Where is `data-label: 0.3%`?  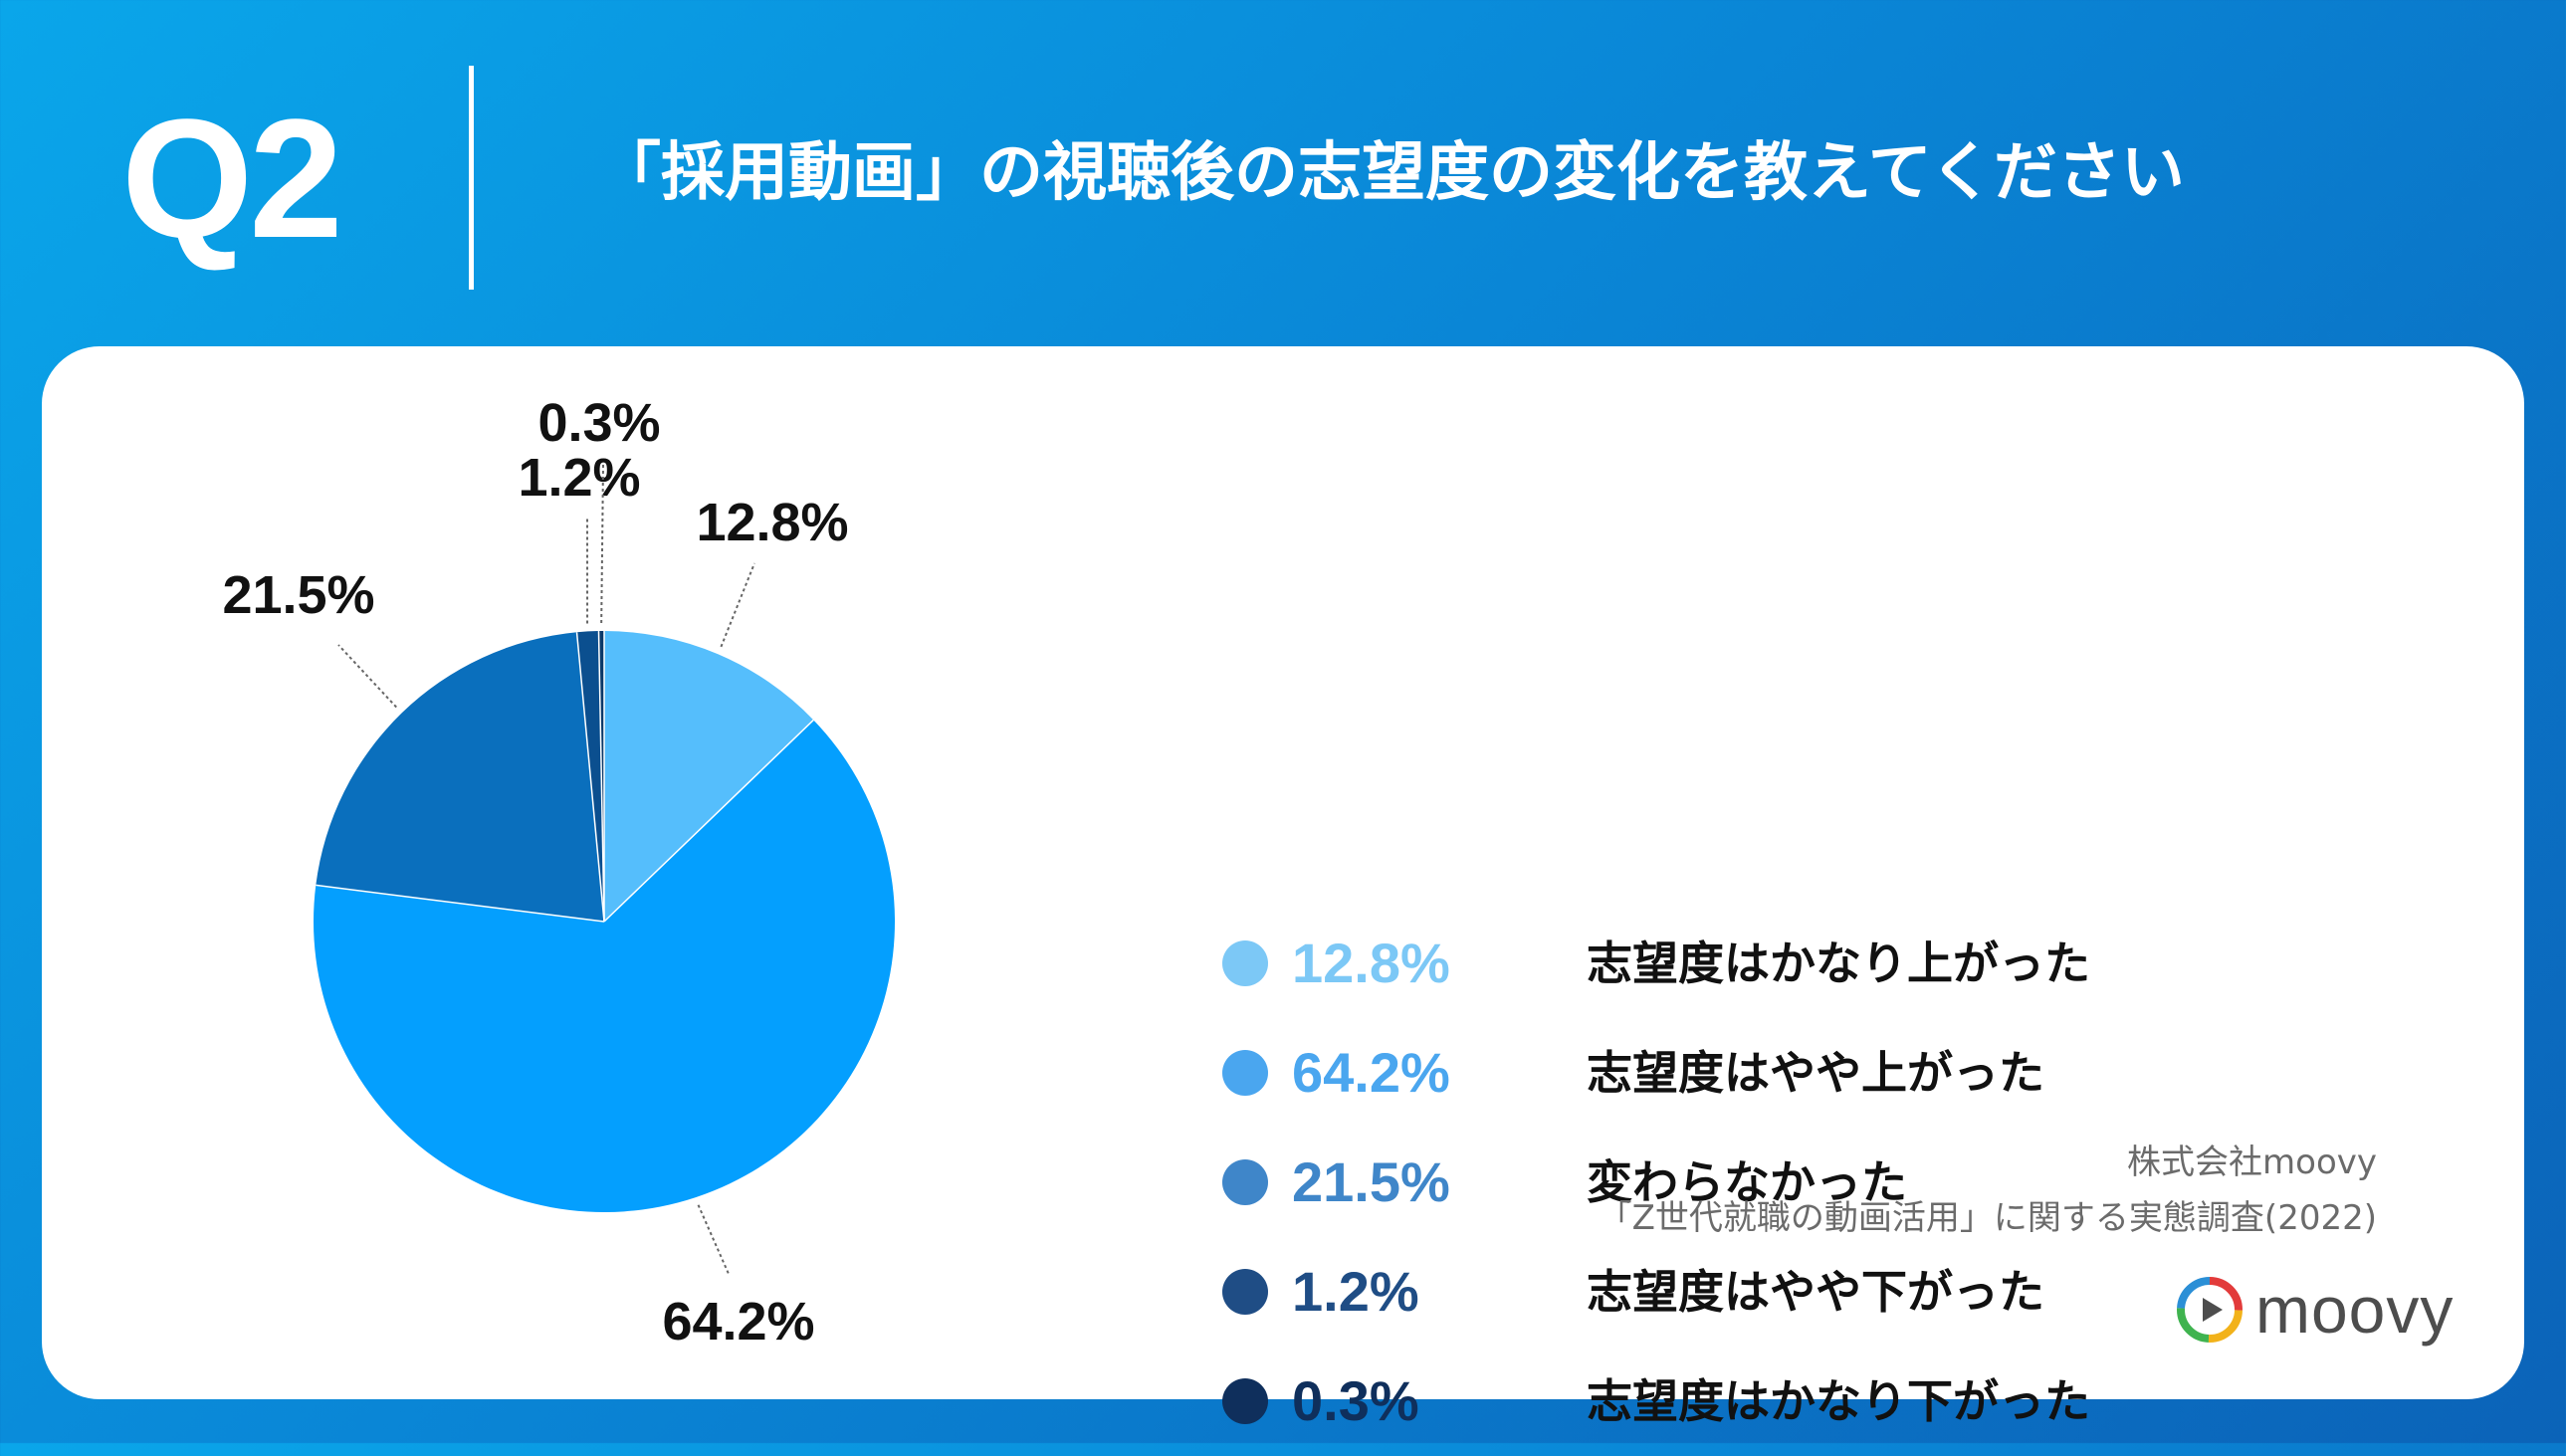 data-label: 0.3% is located at coordinates (598, 423).